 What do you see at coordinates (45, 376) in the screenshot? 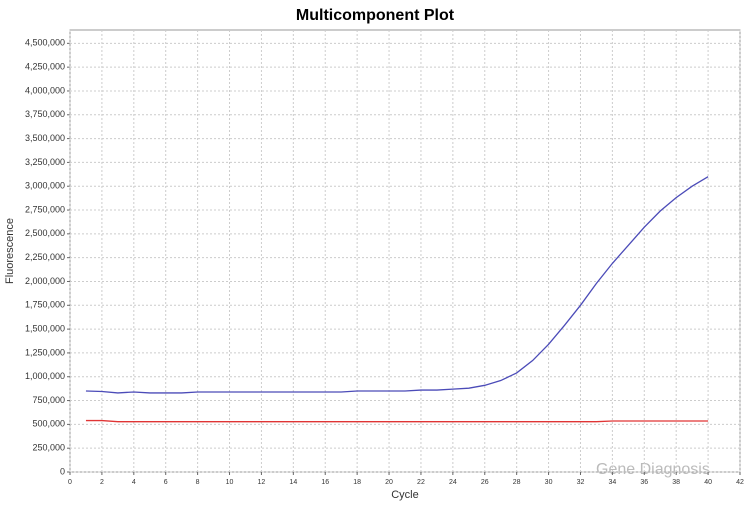
I see `y-tick-label: 1,000,000` at bounding box center [45, 376].